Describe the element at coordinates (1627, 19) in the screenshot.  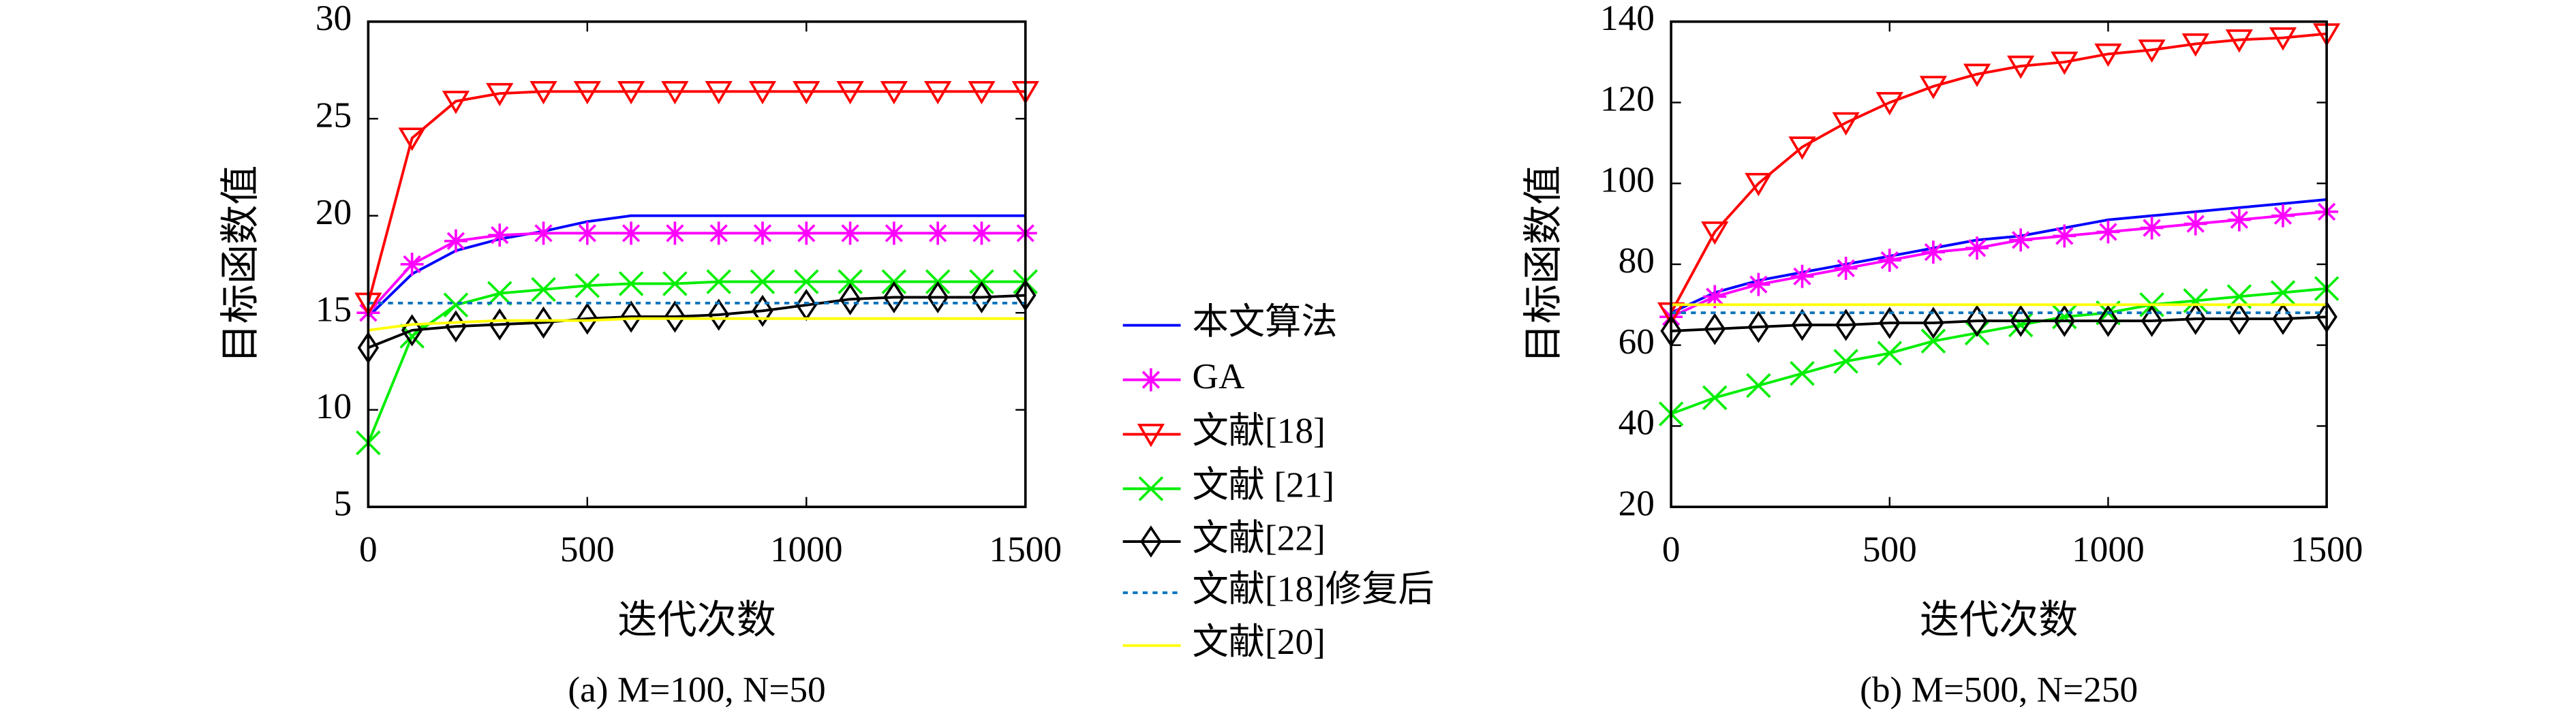
I see `y-tick-label: 140` at that location.